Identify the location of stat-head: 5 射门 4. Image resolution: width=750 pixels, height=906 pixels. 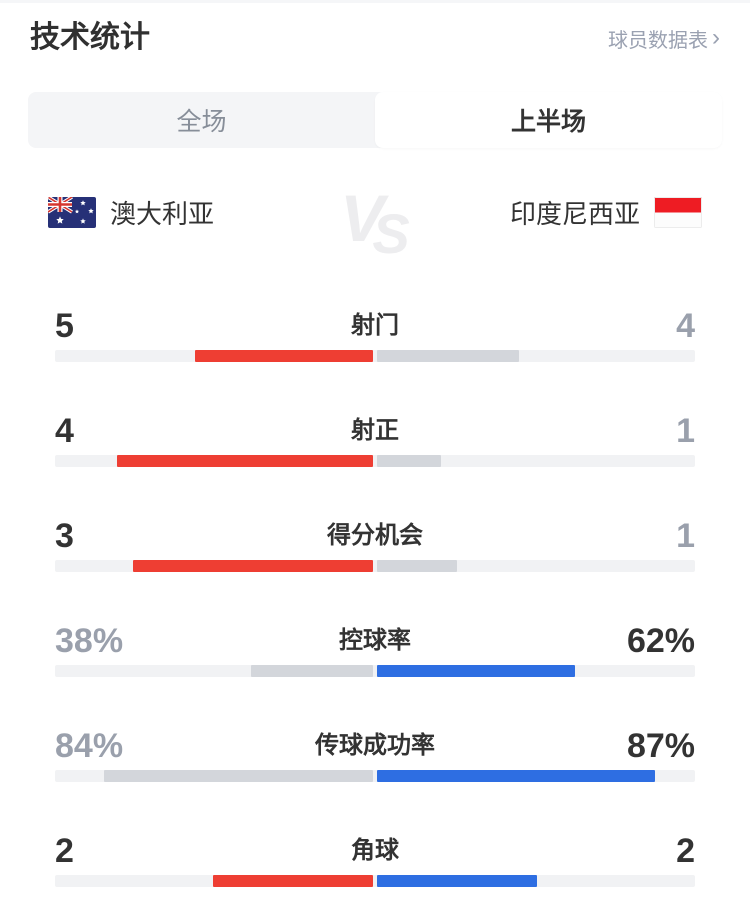
(375, 326).